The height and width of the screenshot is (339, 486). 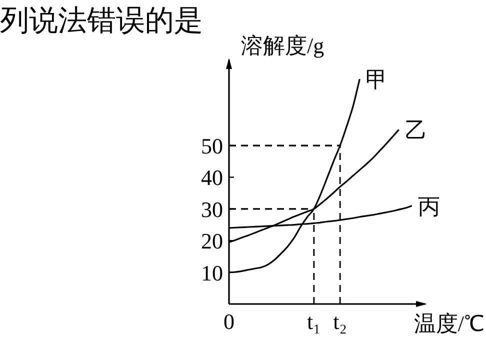 I want to click on series-label: 甲, so click(x=377, y=79).